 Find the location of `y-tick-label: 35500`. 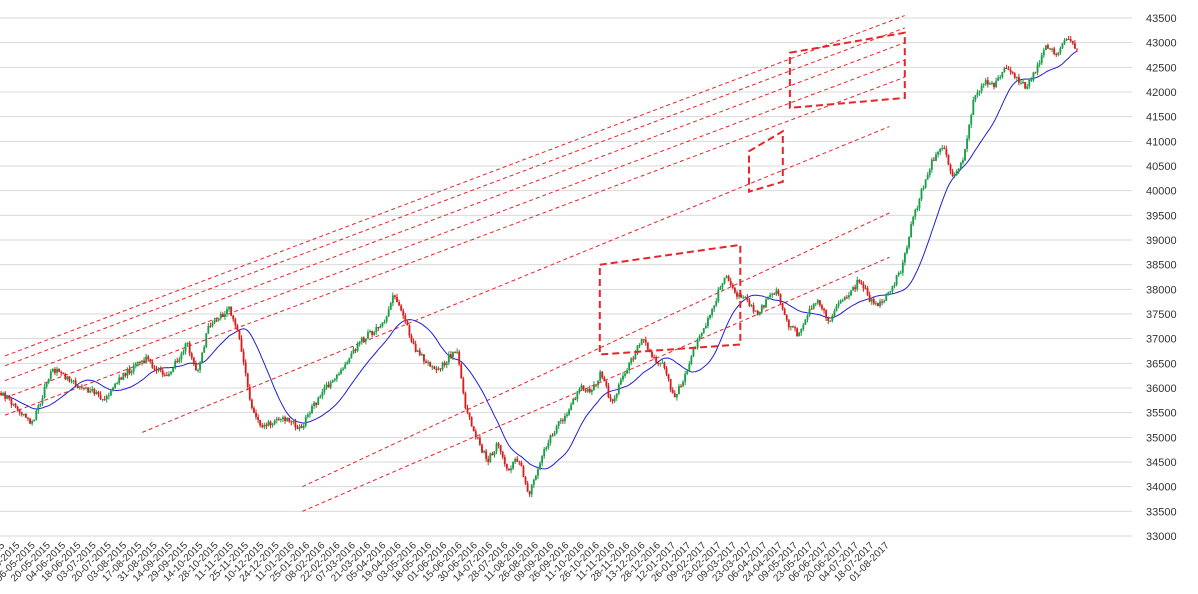

y-tick-label: 35500 is located at coordinates (1161, 414).